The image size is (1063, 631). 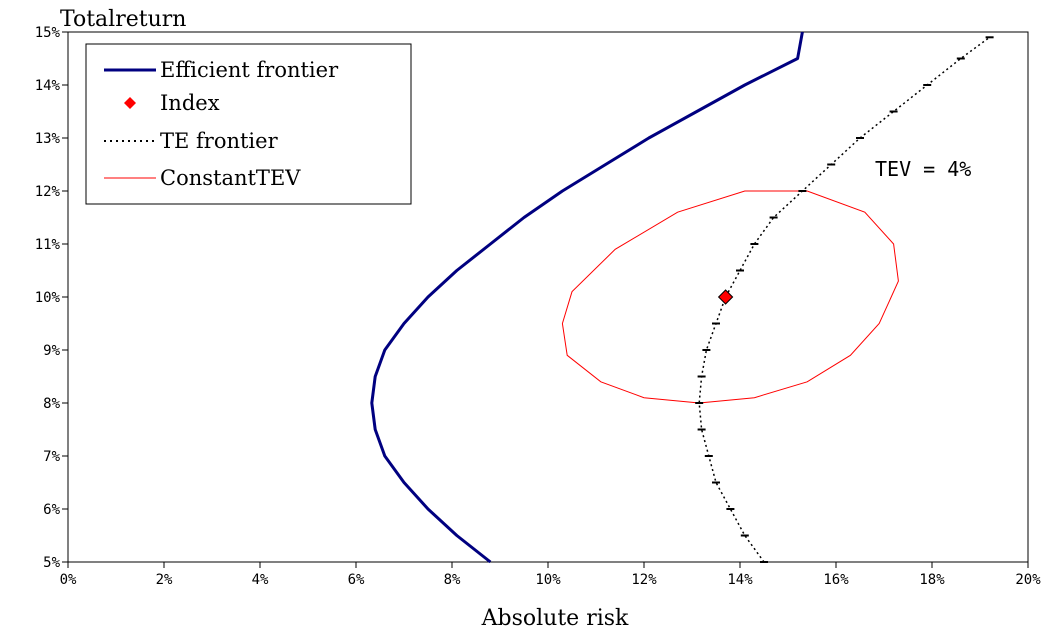 I want to click on x-tick-label: 12%, so click(x=644, y=580).